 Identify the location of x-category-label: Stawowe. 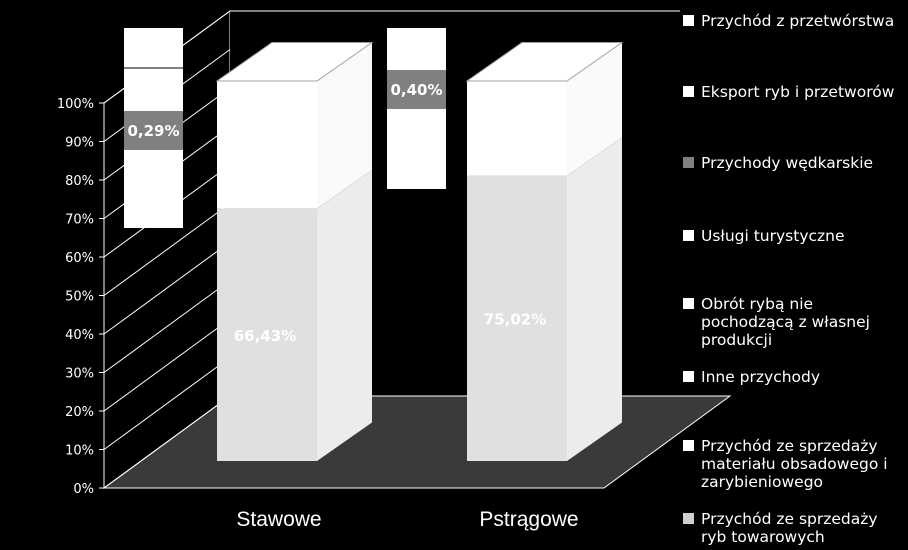
(278, 519).